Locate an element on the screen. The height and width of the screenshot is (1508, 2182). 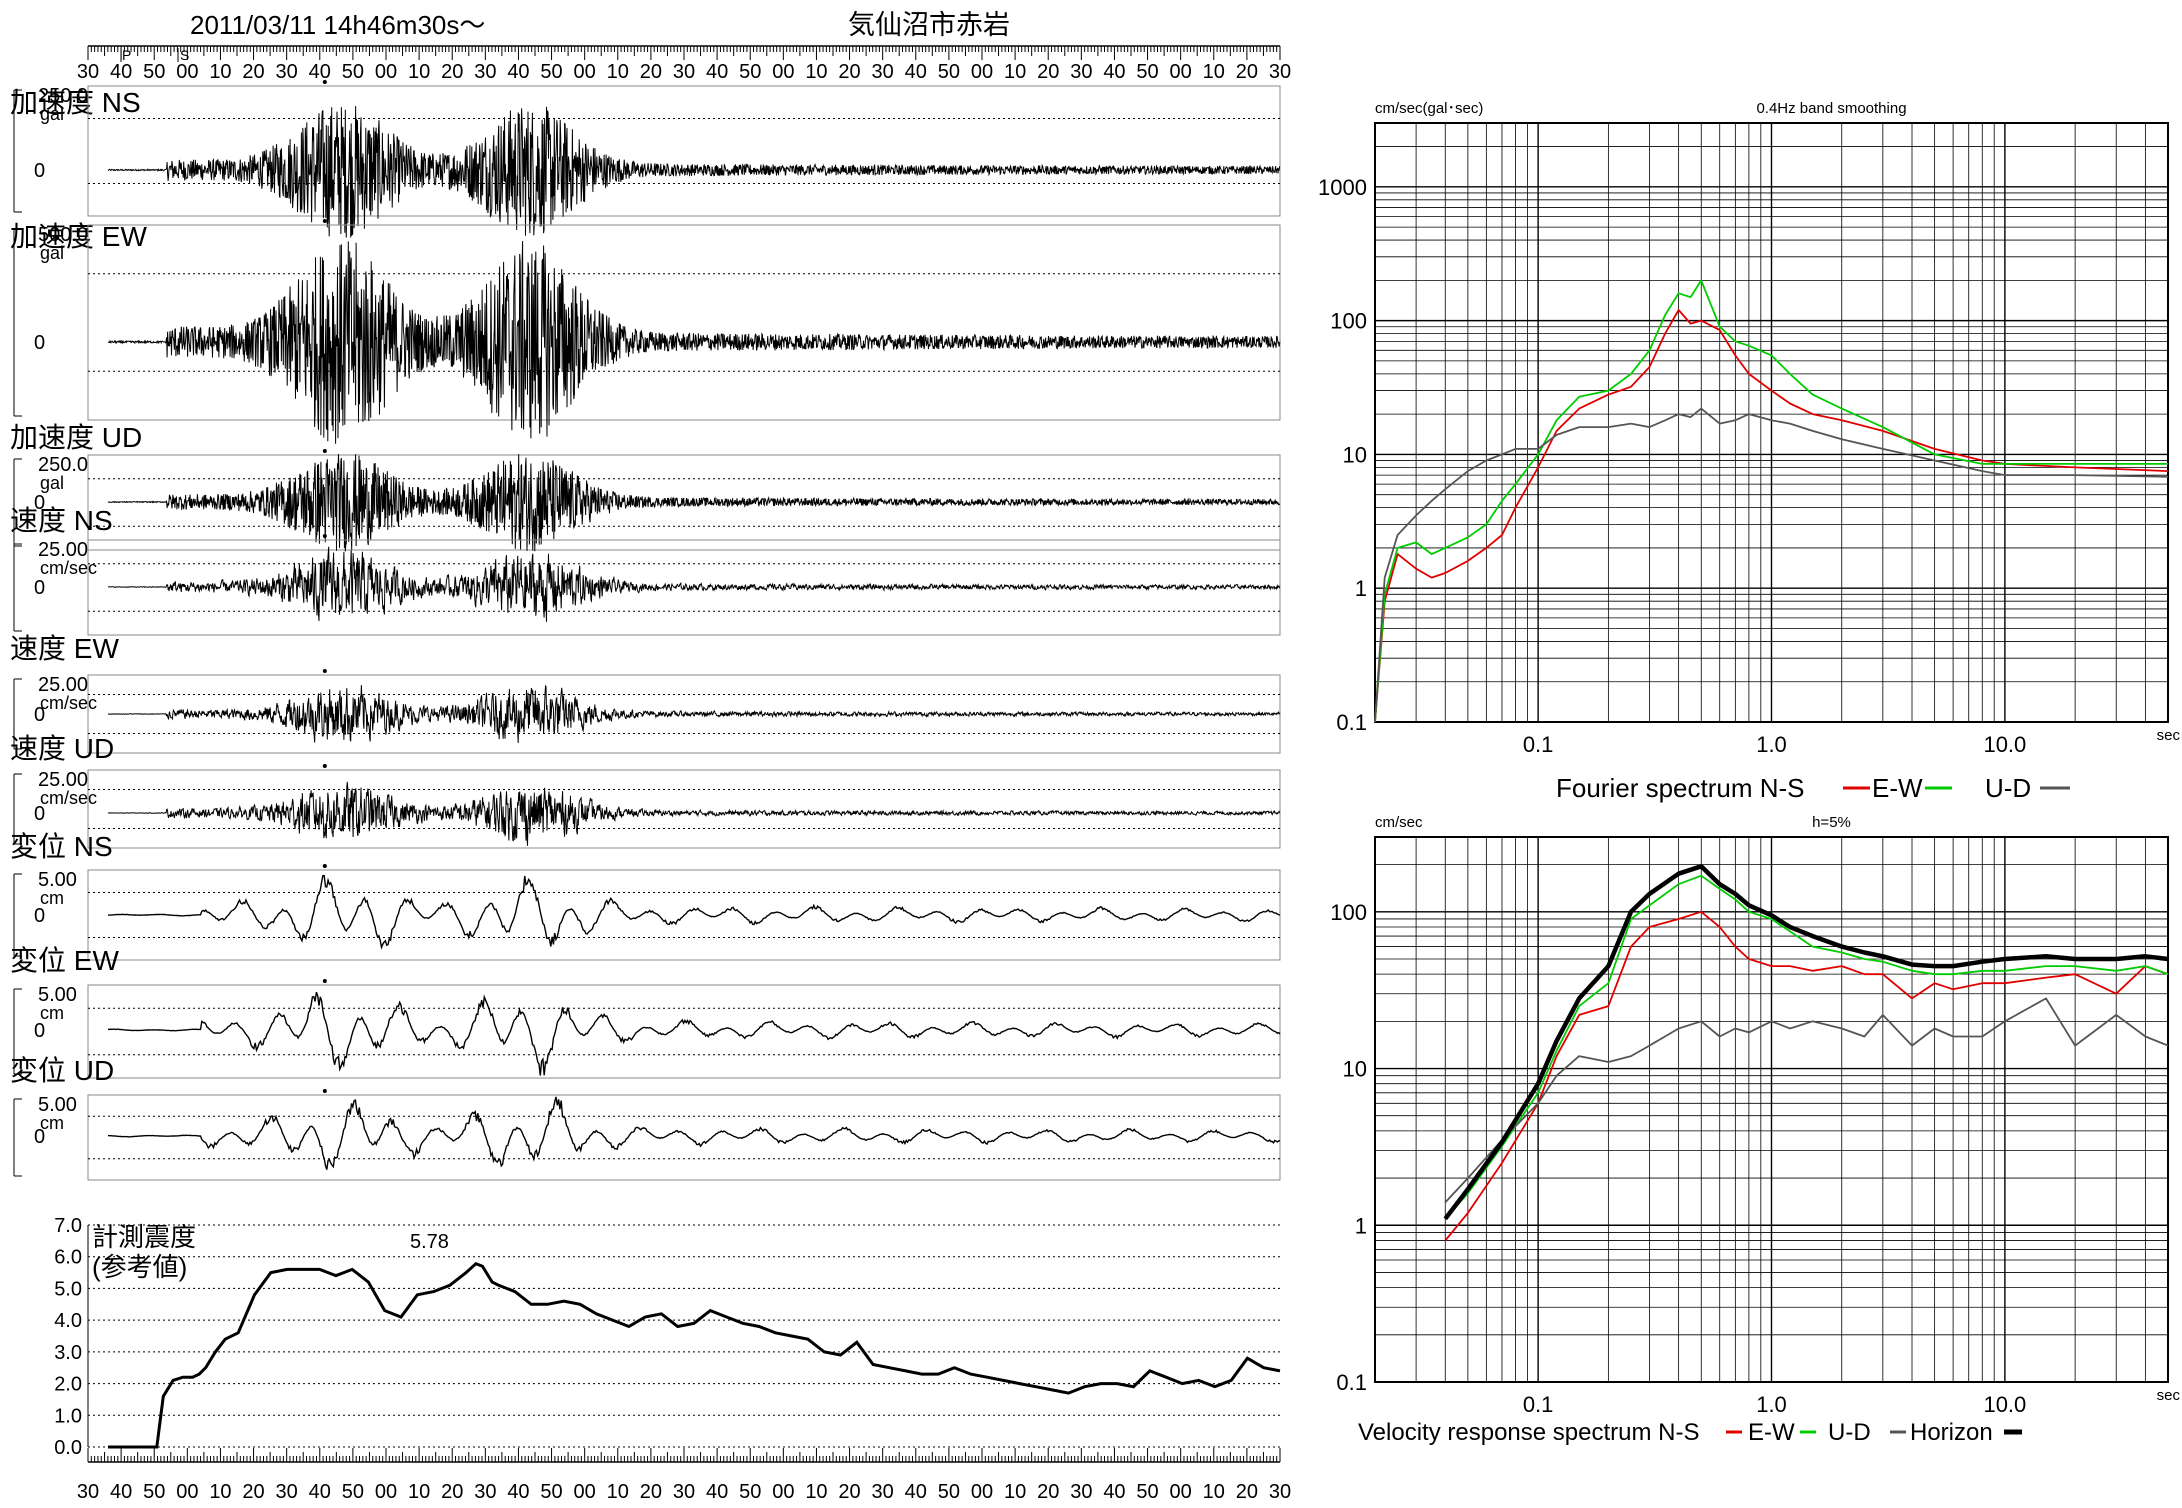
intensity-y-tick: 0.0 is located at coordinates (68, 1448).